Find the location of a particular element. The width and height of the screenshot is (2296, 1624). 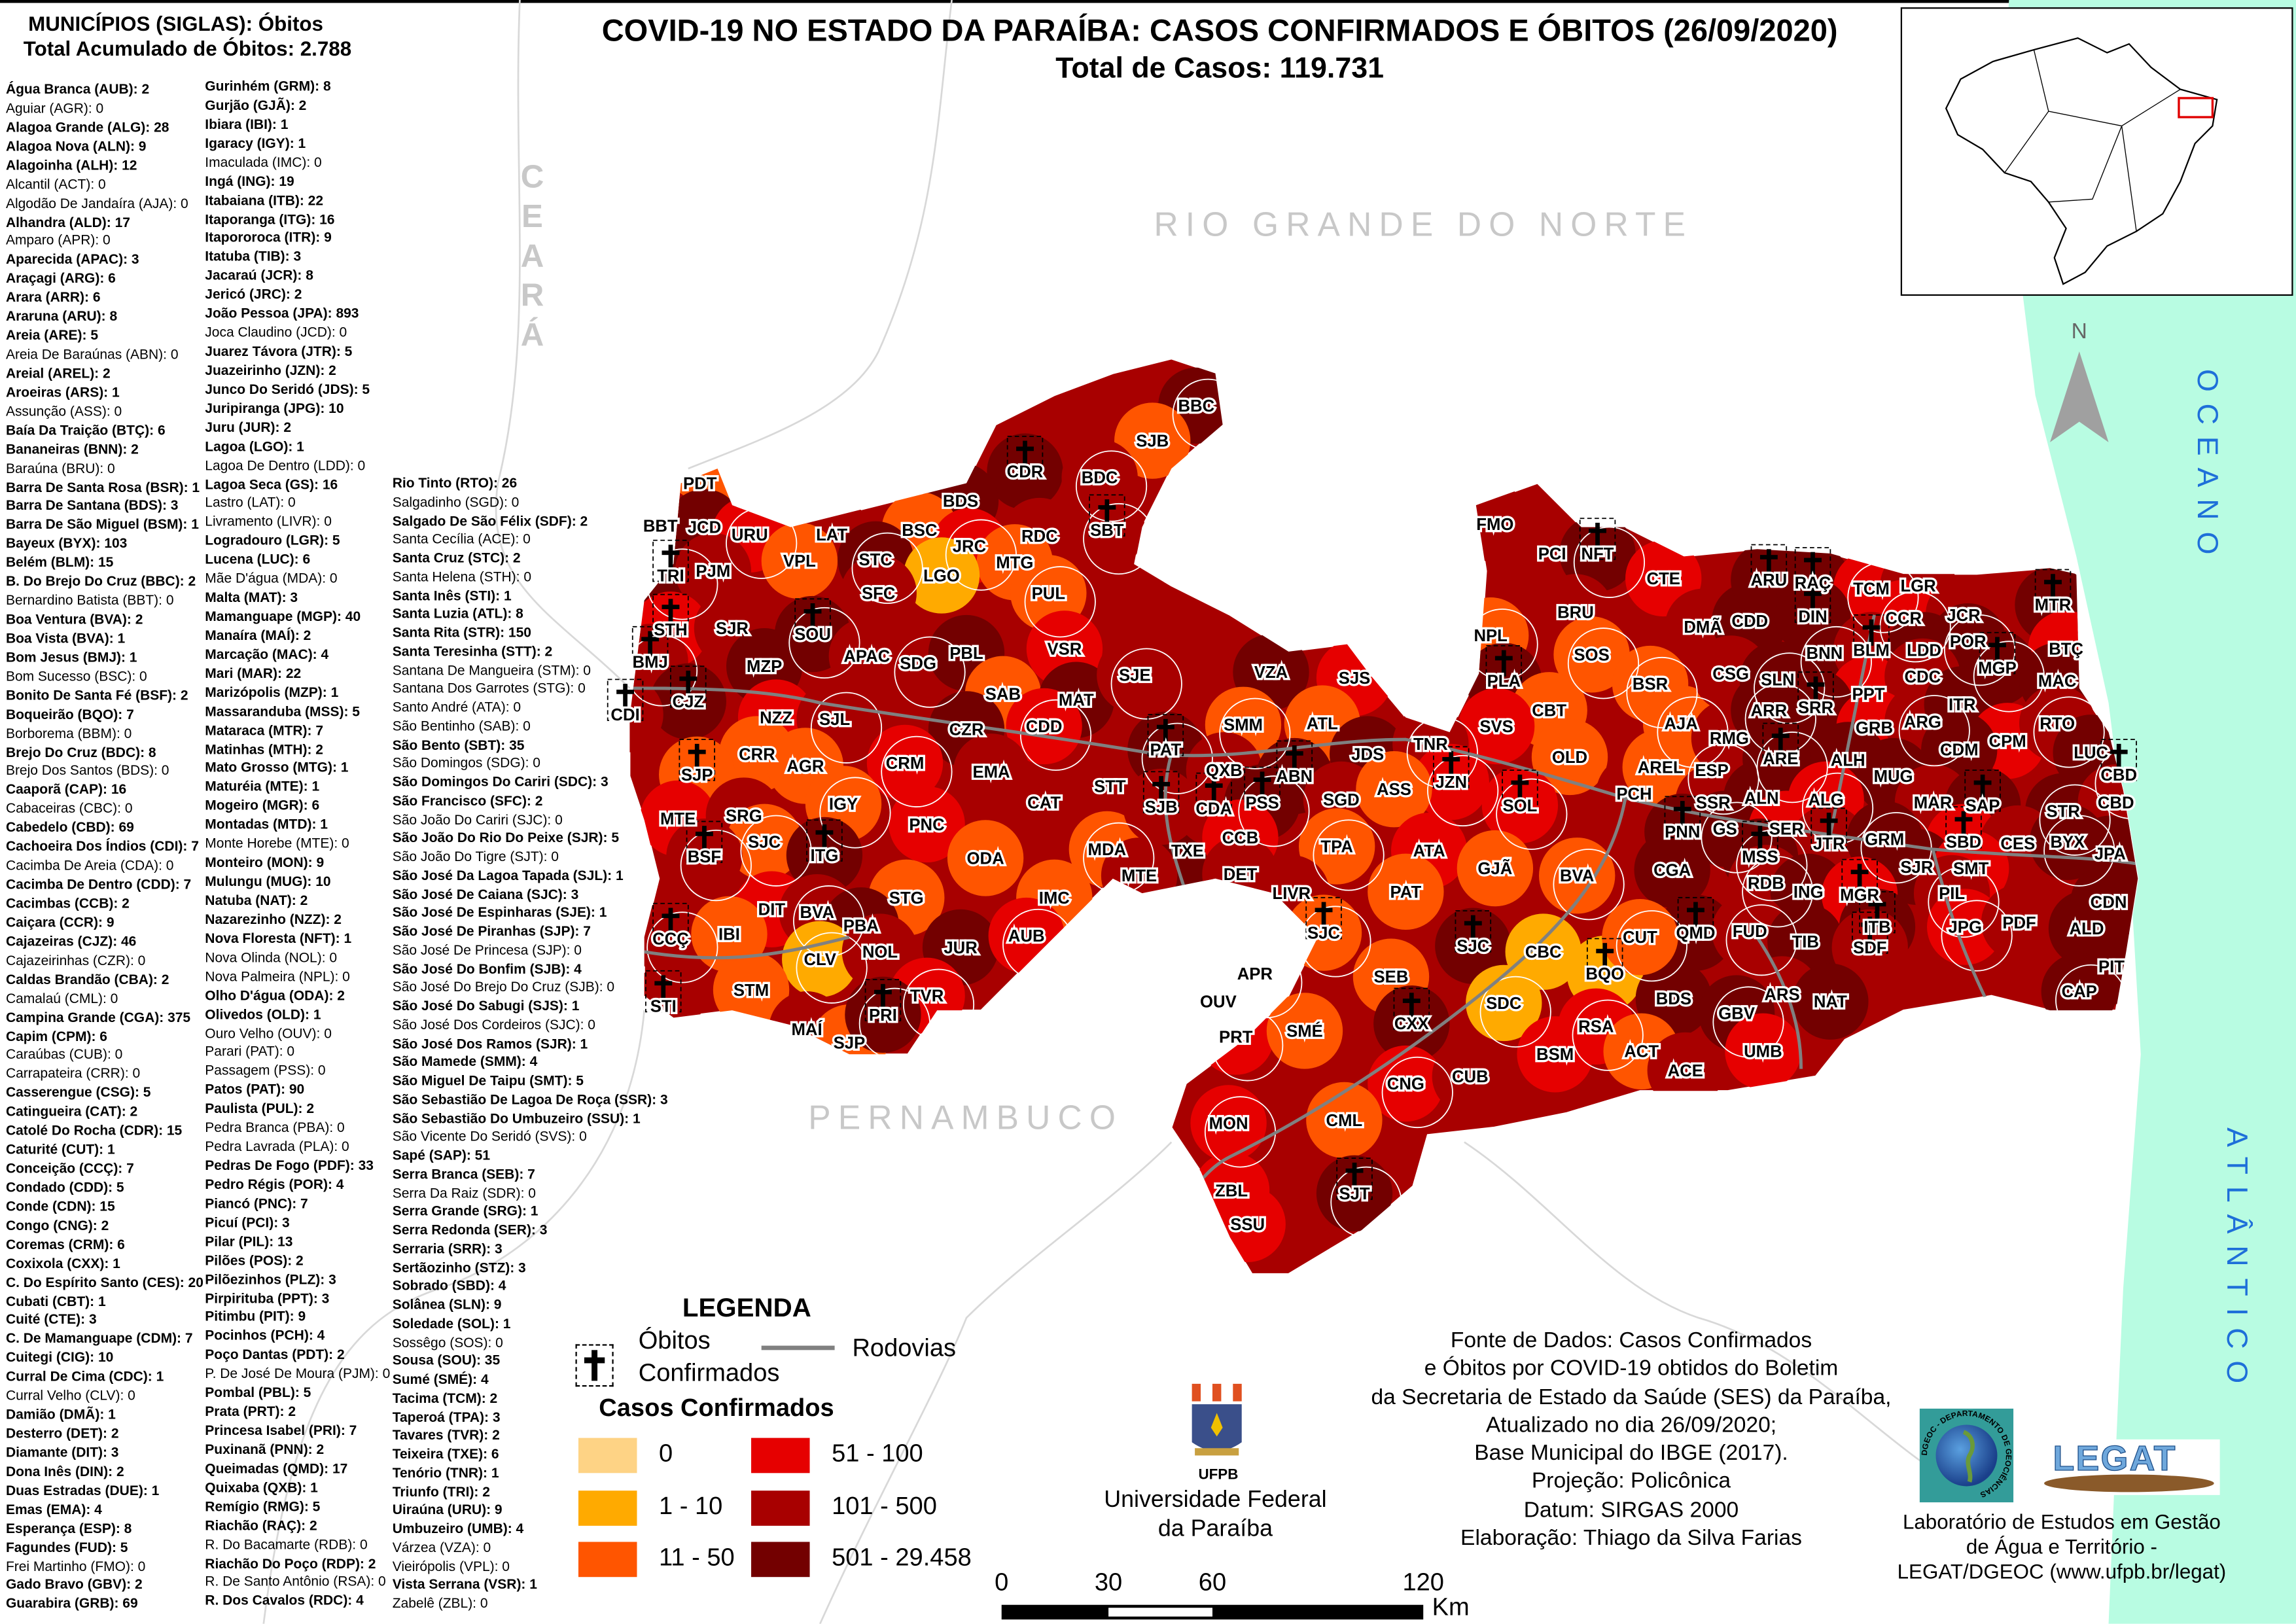

municipality-entry: Bananeiras (BNN): 2 is located at coordinates (72, 448).